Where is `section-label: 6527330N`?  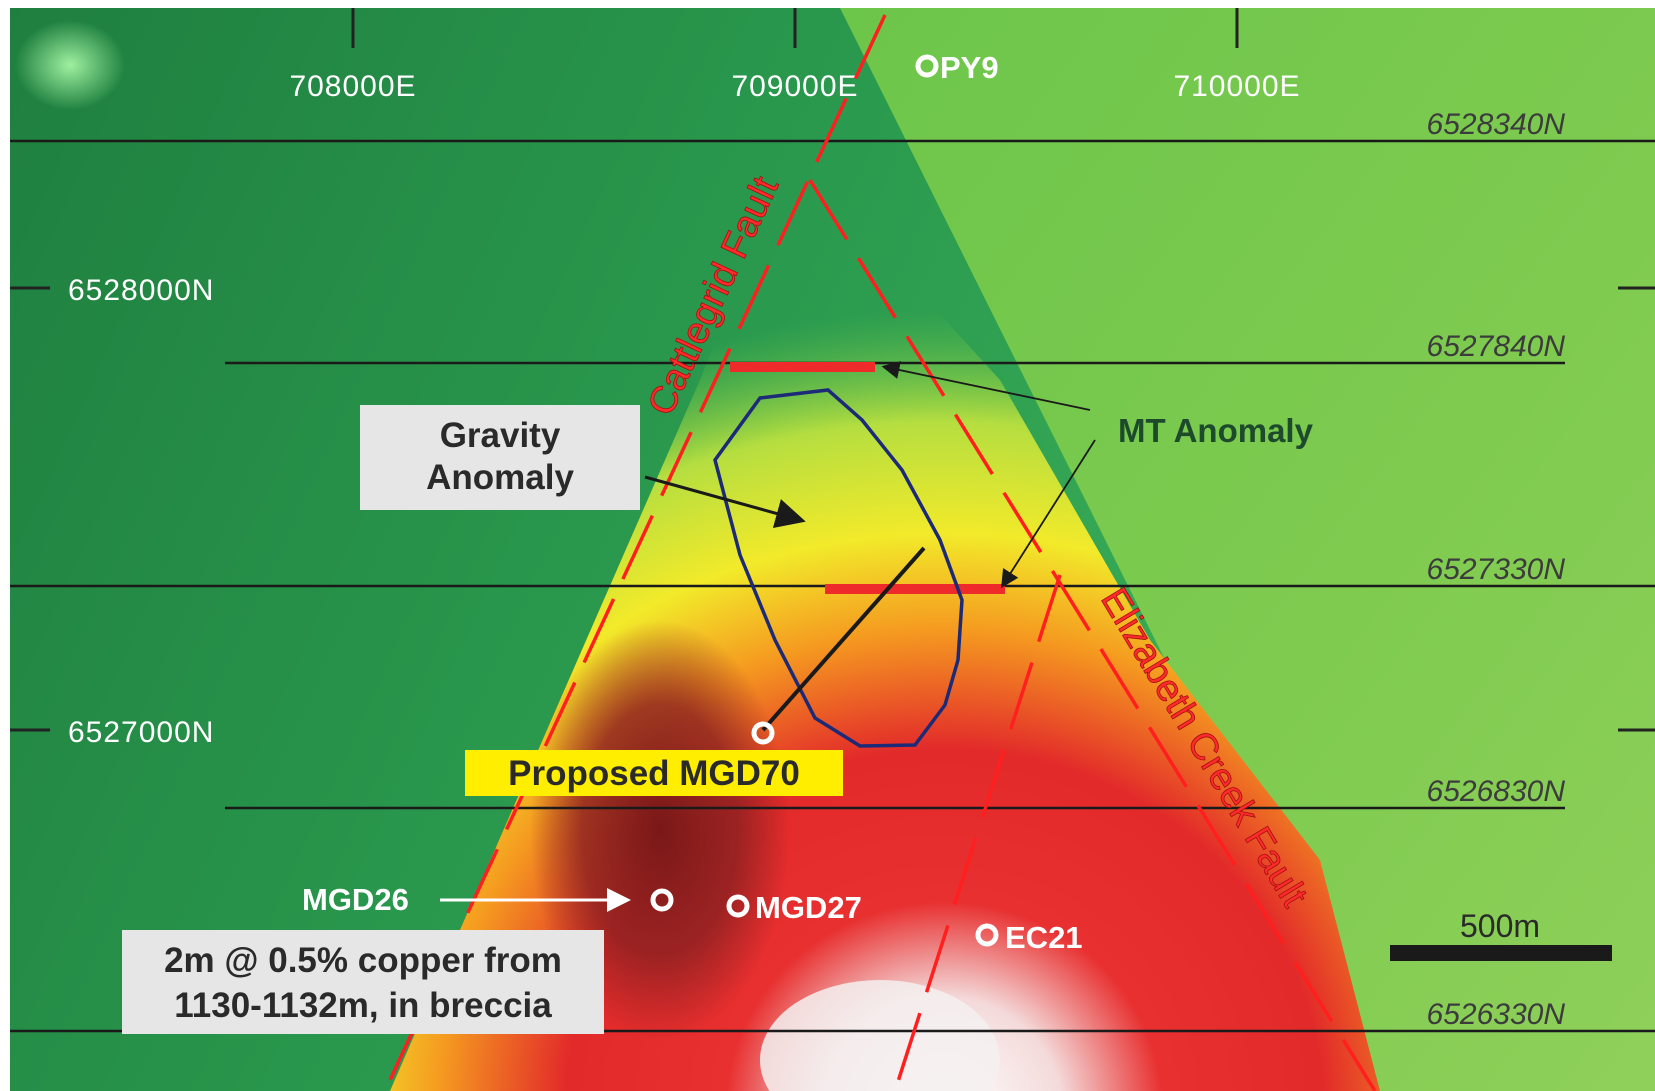
section-label: 6527330N is located at coordinates (1496, 569).